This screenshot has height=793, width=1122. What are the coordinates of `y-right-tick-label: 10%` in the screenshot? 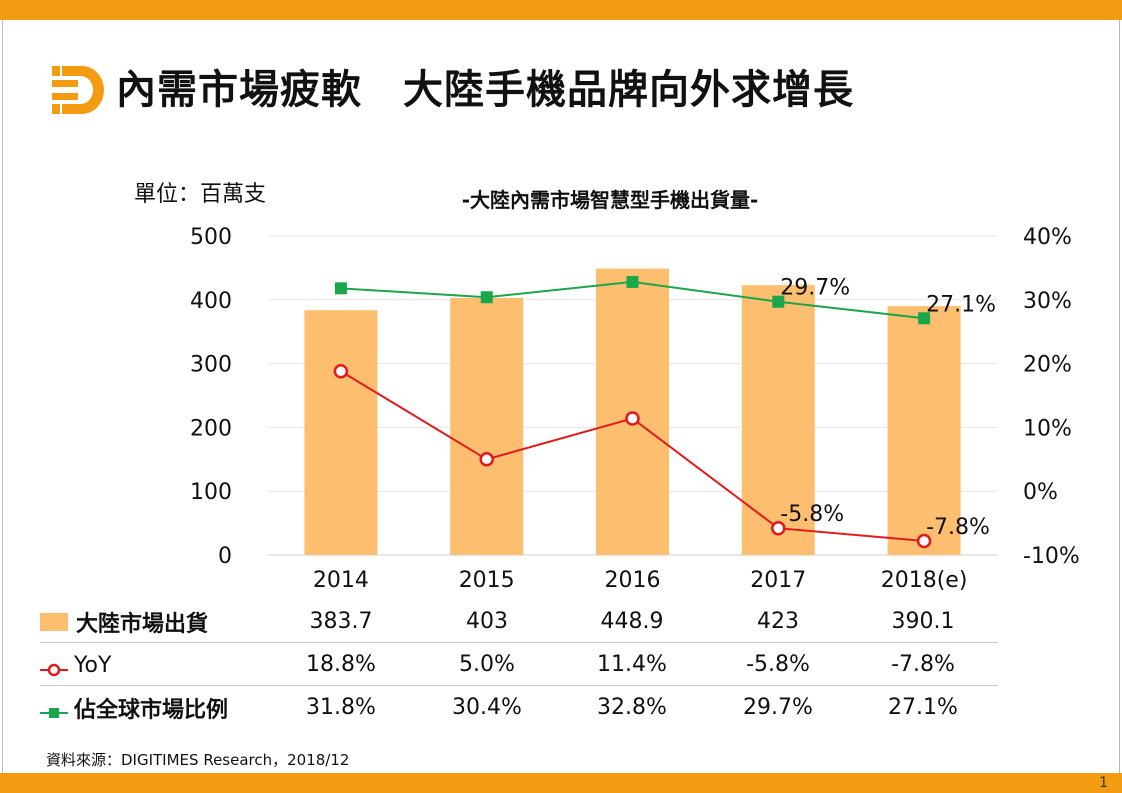 It's located at (1047, 428).